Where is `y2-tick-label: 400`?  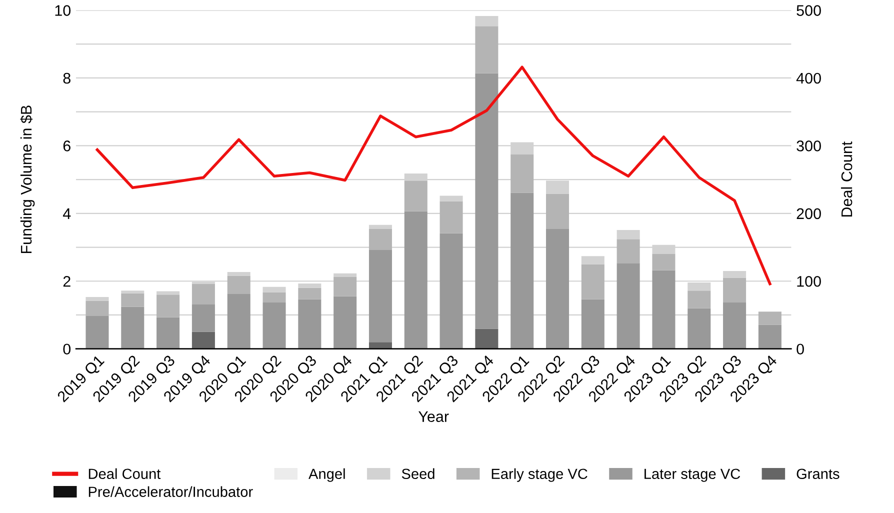 y2-tick-label: 400 is located at coordinates (808, 78).